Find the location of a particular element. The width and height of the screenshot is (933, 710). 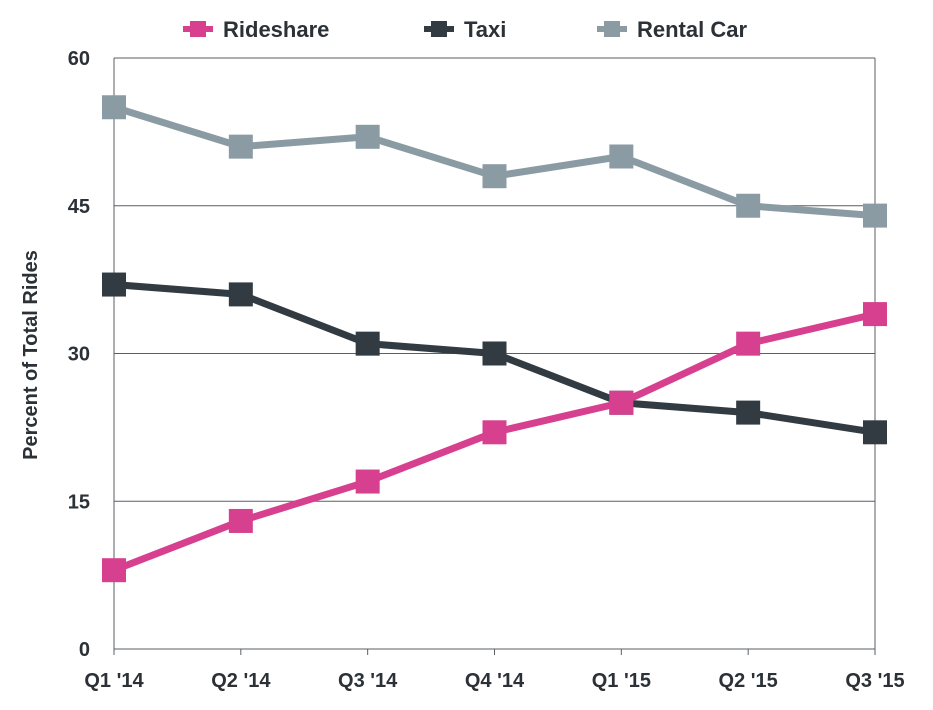

x-tick-label: Q1 '14 is located at coordinates (114, 681).